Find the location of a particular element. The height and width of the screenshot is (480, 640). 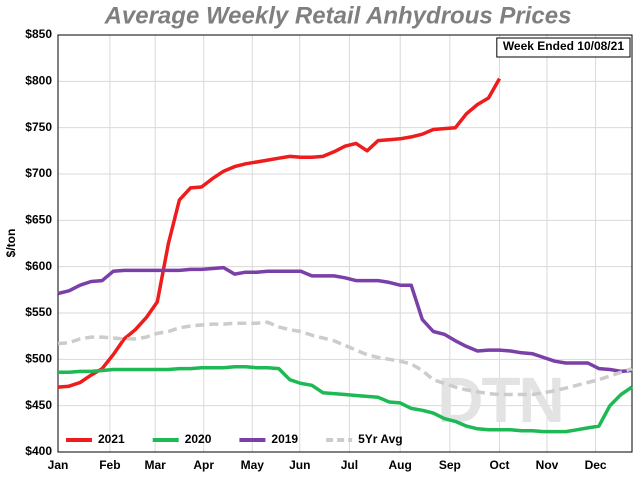

x-tick-label: Apr is located at coordinates (203, 465).